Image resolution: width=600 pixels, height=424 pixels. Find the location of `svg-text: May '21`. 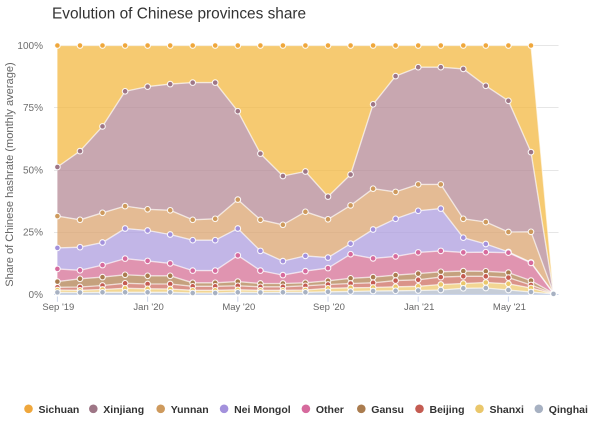

svg-text: May '21 is located at coordinates (509, 307).